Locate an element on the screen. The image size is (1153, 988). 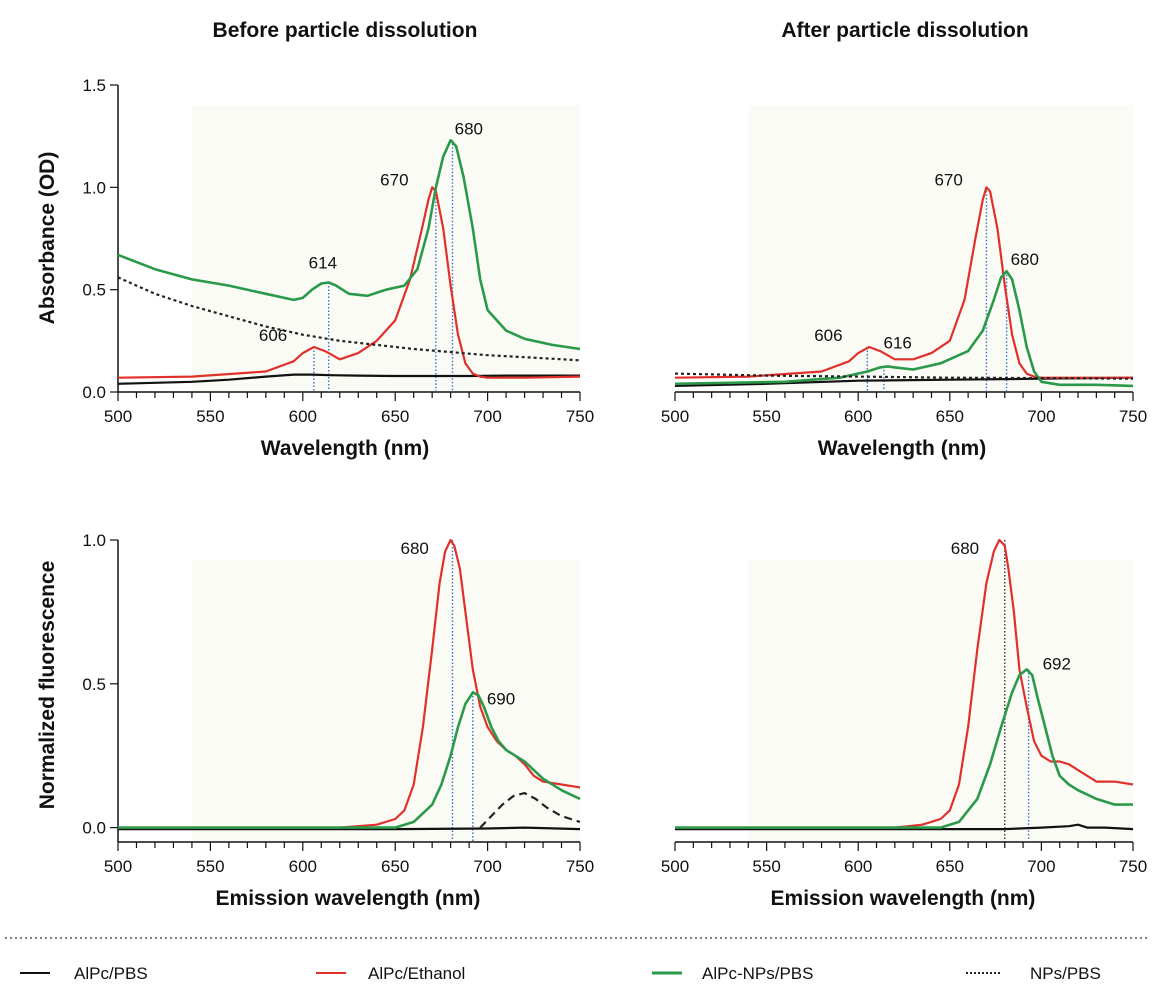
ylabel-fluorescence: Normalized fluorescence is located at coordinates (47, 685).